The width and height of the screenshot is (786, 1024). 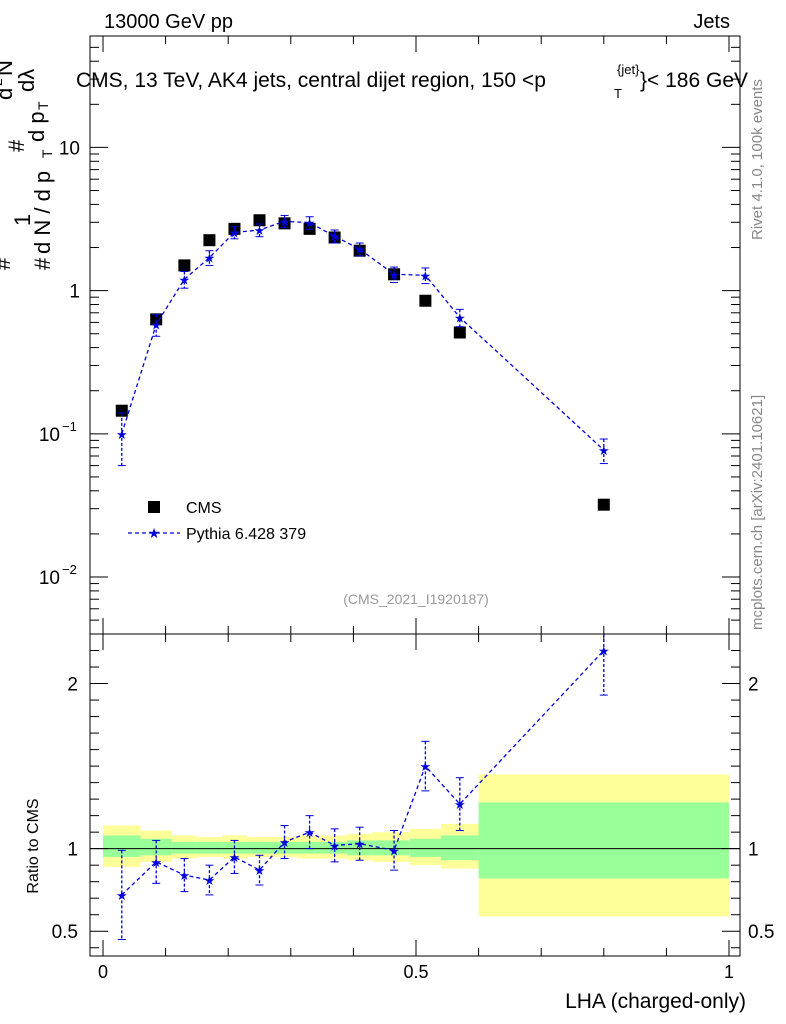 I want to click on pythia-ratio-point-11: ★, so click(x=426, y=766).